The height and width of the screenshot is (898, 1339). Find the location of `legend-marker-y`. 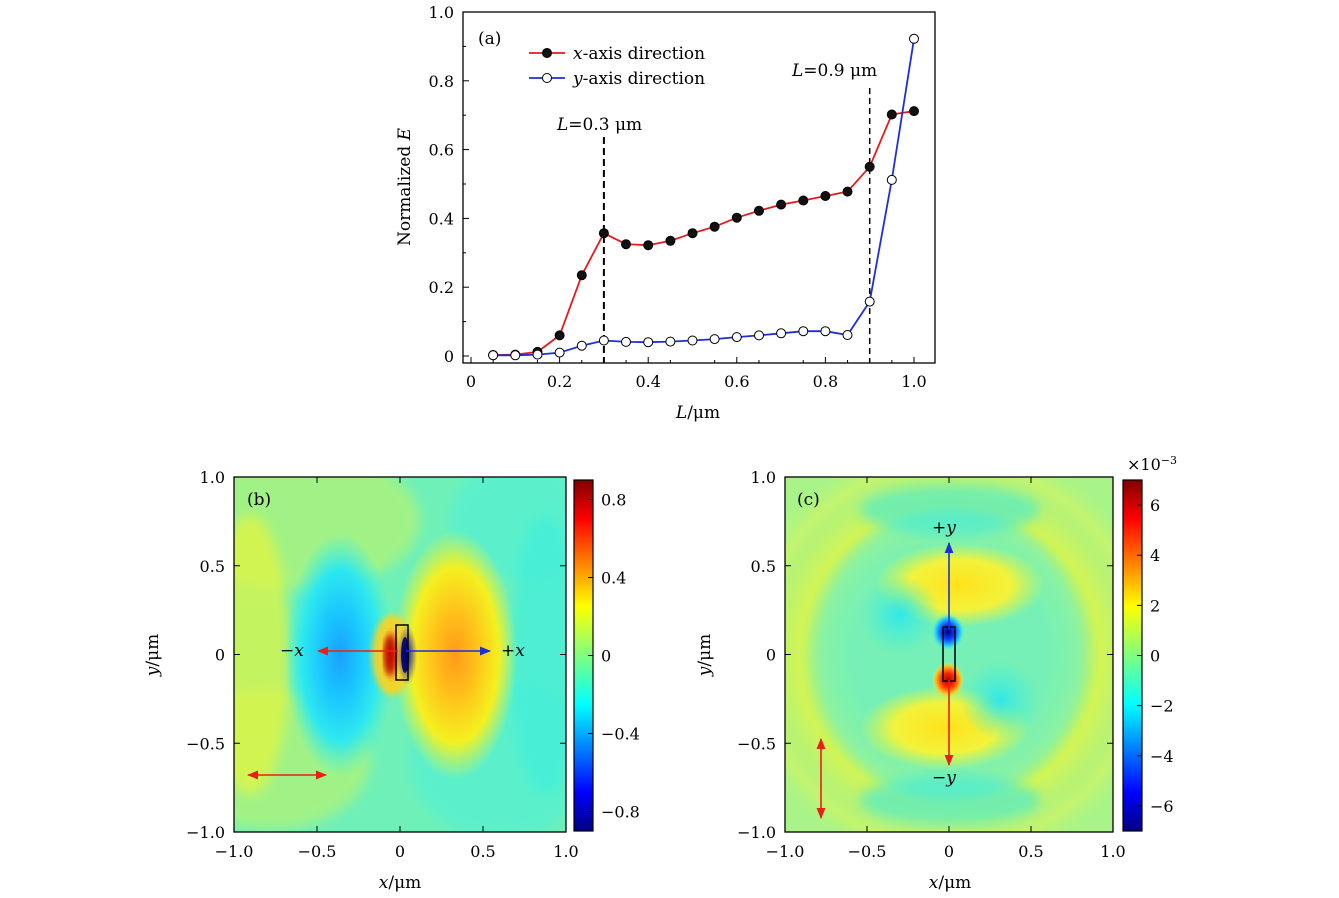

legend-marker-y is located at coordinates (547, 78).